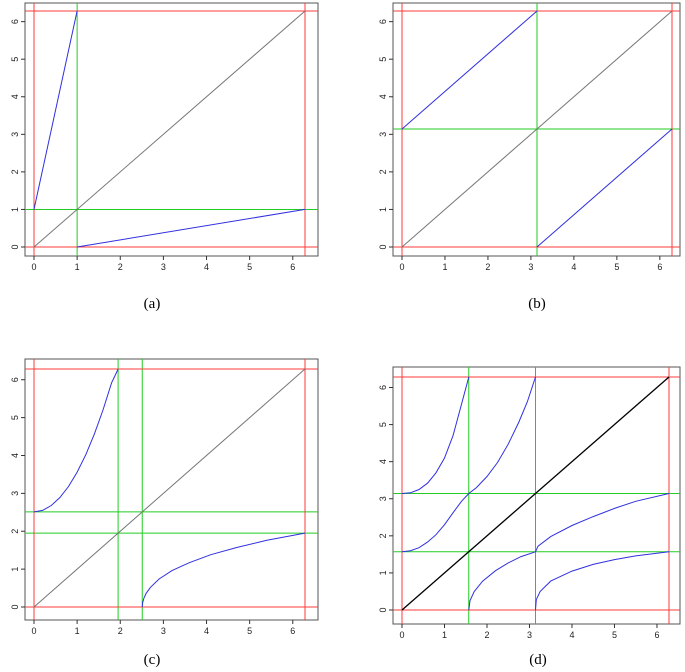 This screenshot has width=685, height=672. I want to click on panel-label-a: (a), so click(152, 304).